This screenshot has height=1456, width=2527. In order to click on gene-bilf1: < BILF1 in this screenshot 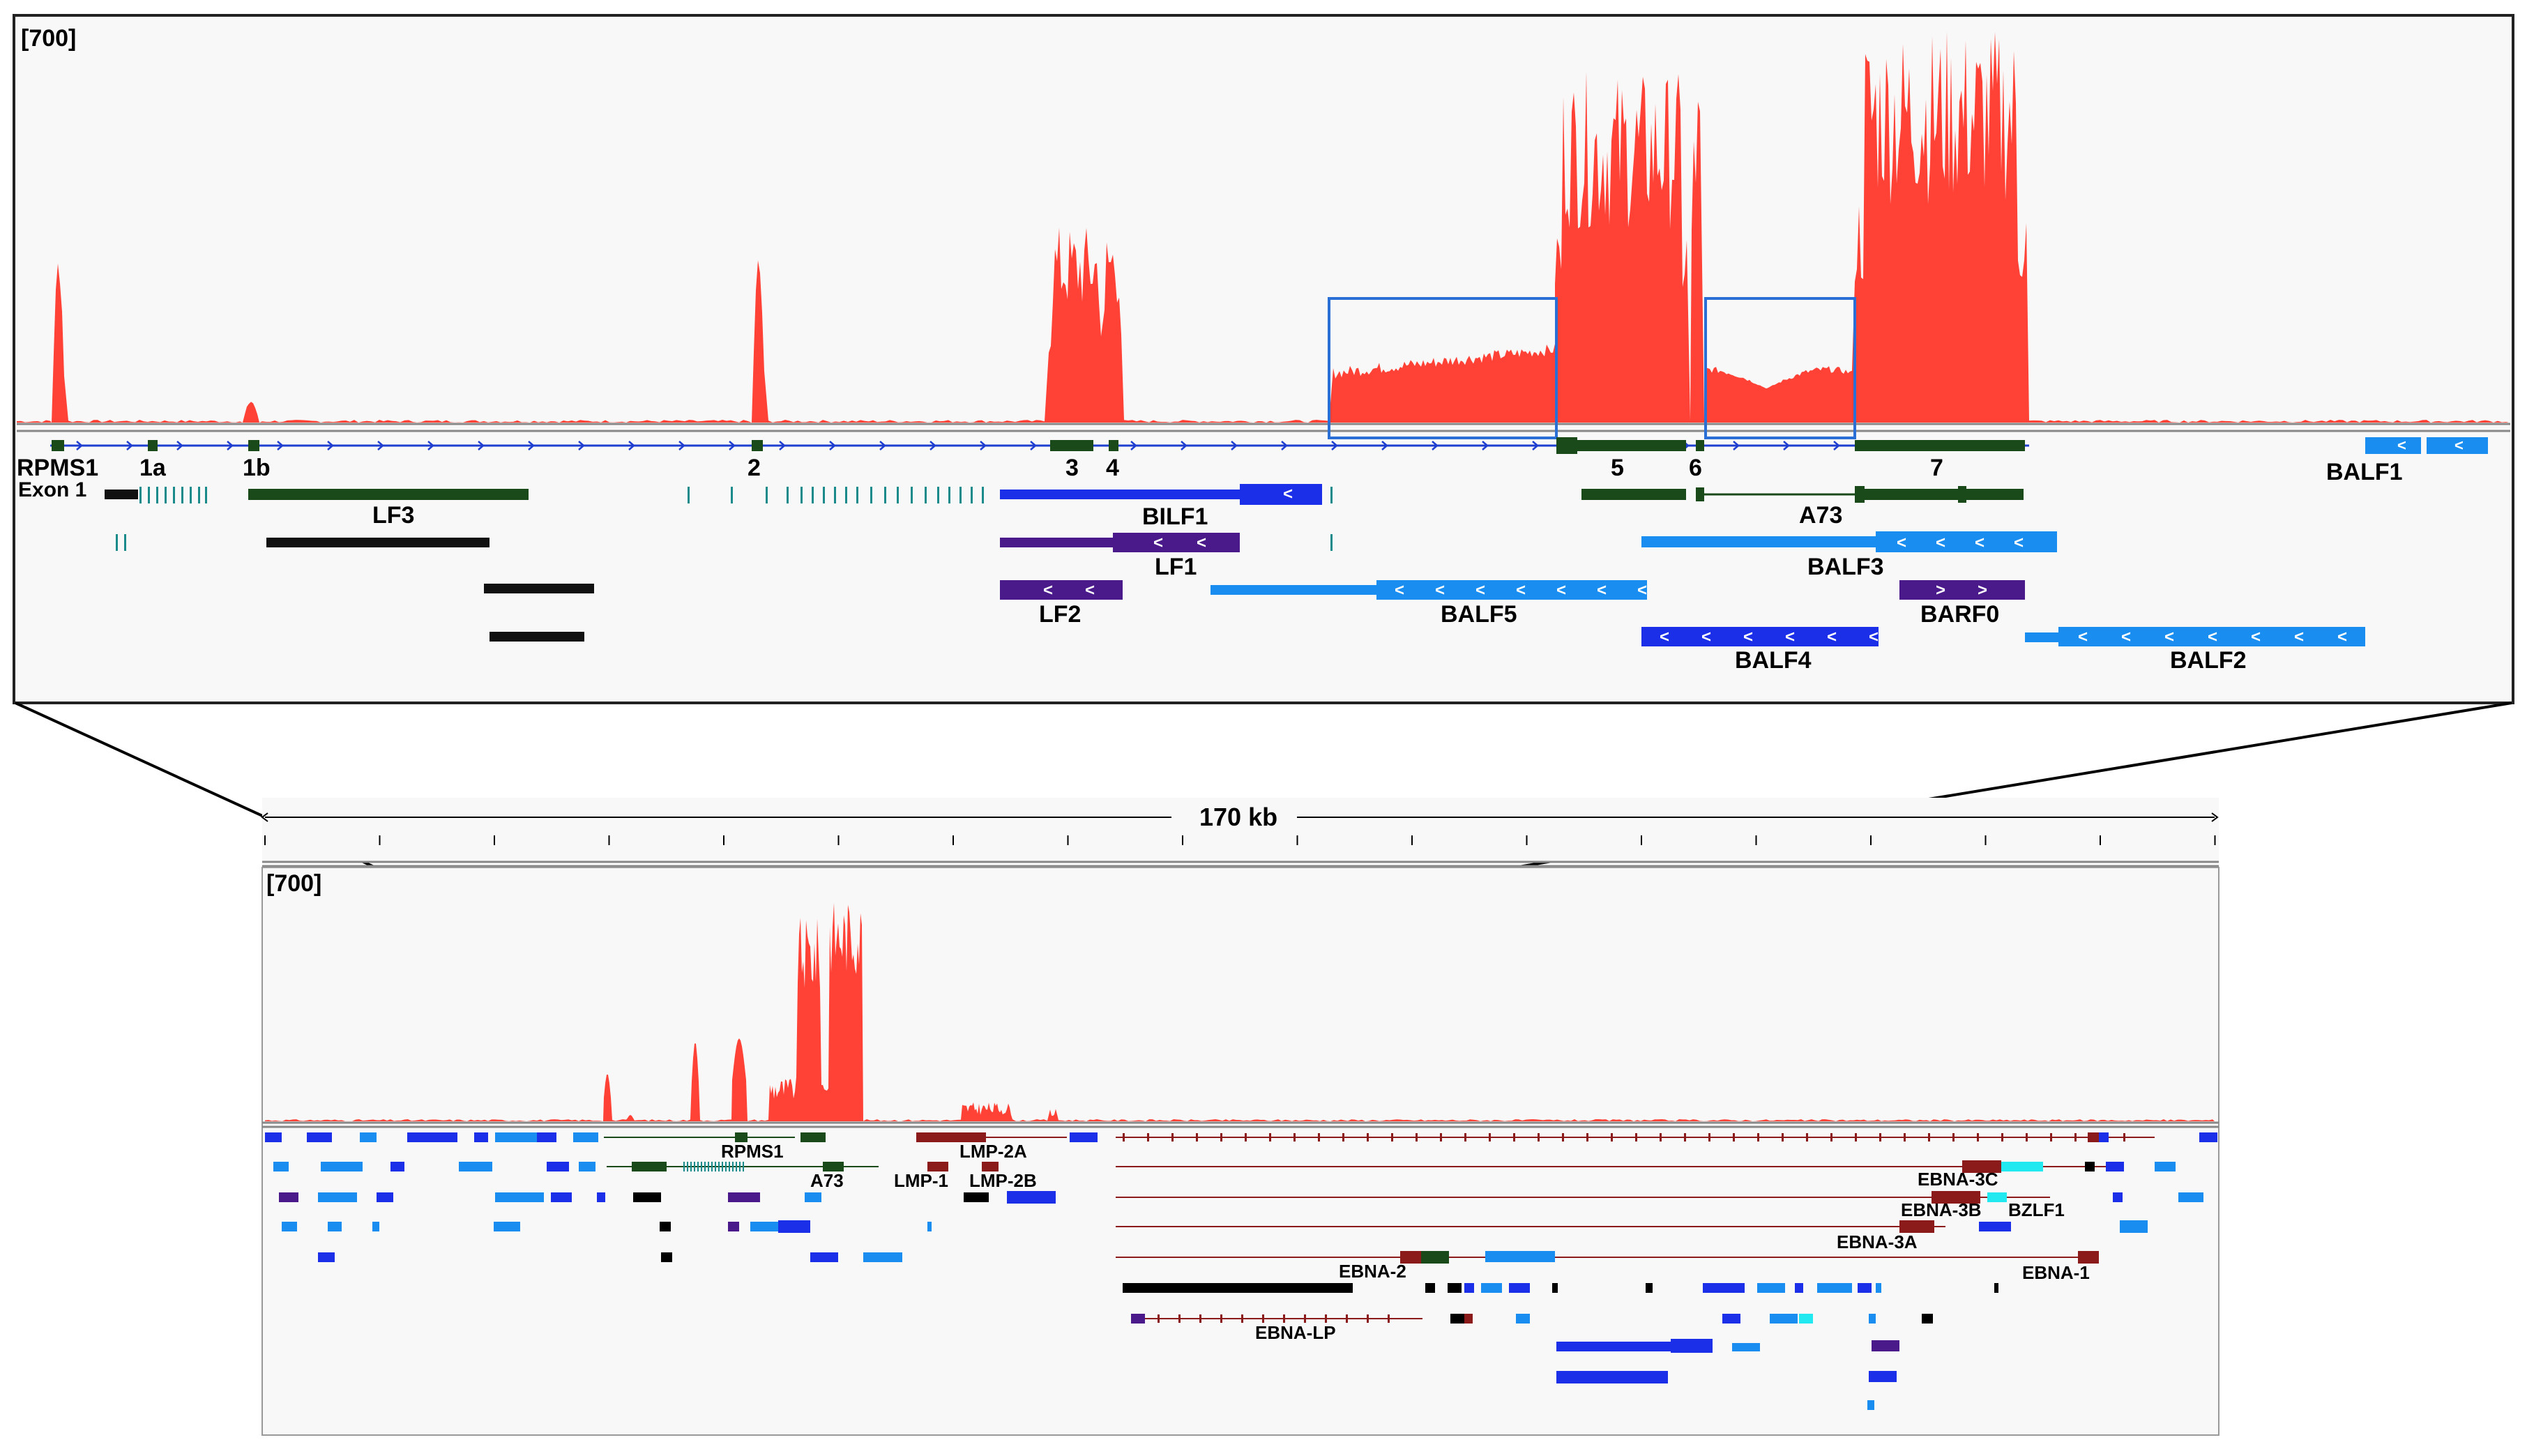, I will do `click(1161, 507)`.